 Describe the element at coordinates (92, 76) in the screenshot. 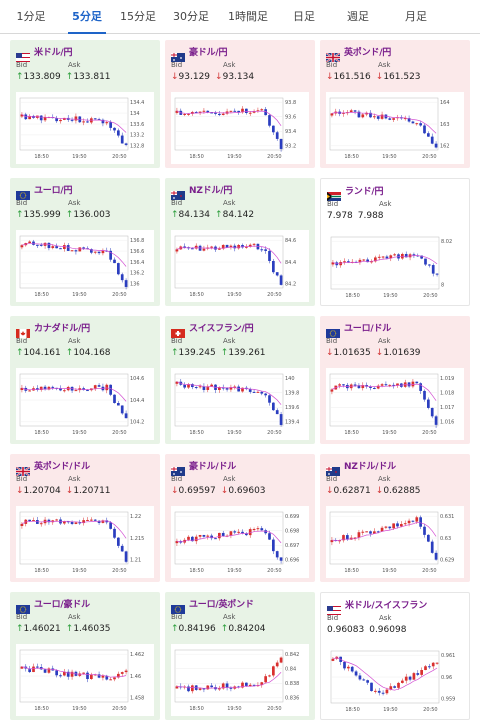

I see `ask-number: 133.811` at that location.